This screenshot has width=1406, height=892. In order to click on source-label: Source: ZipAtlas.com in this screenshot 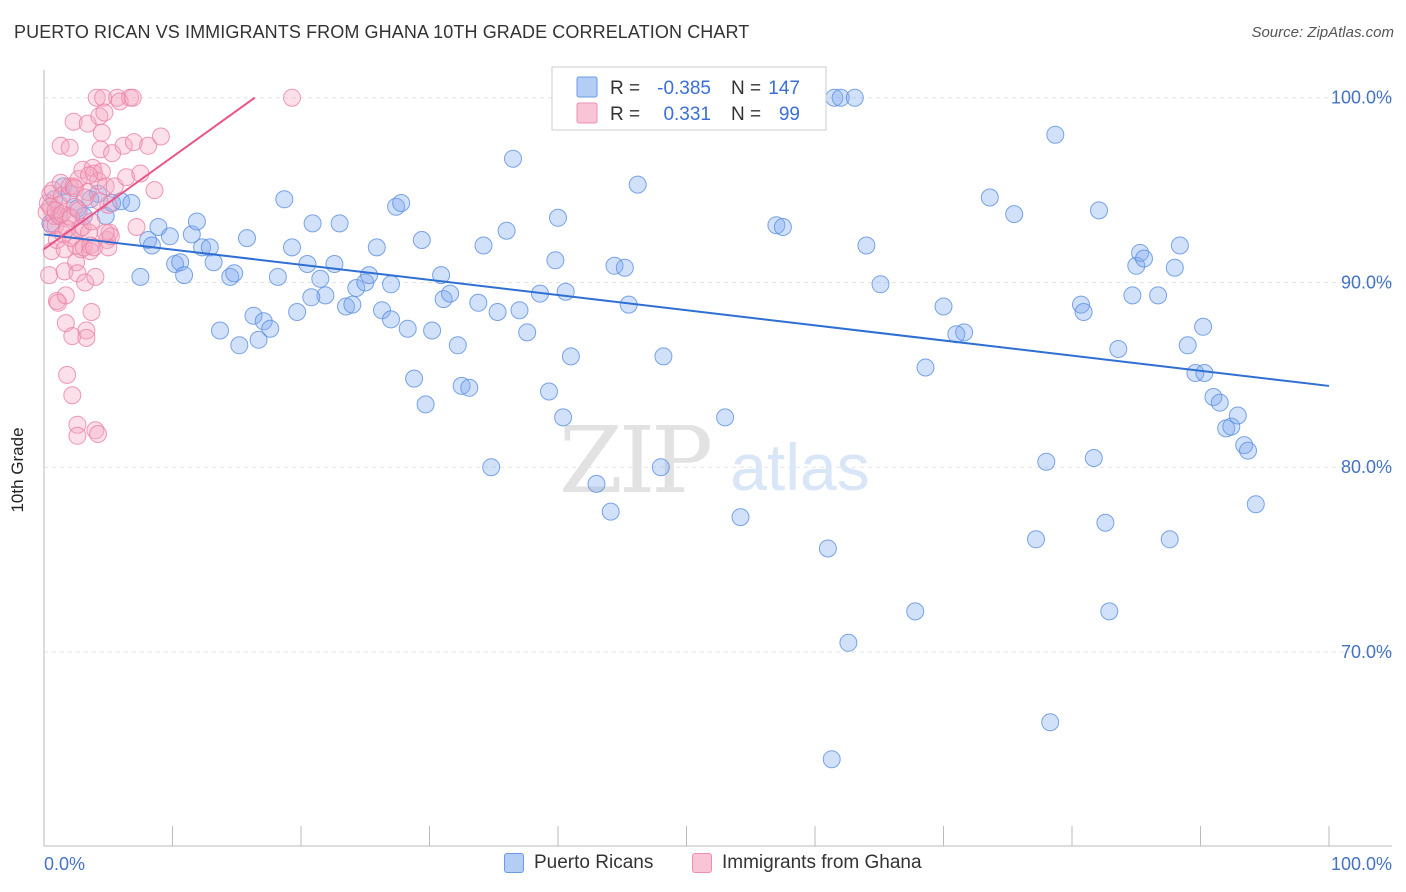, I will do `click(1322, 32)`.